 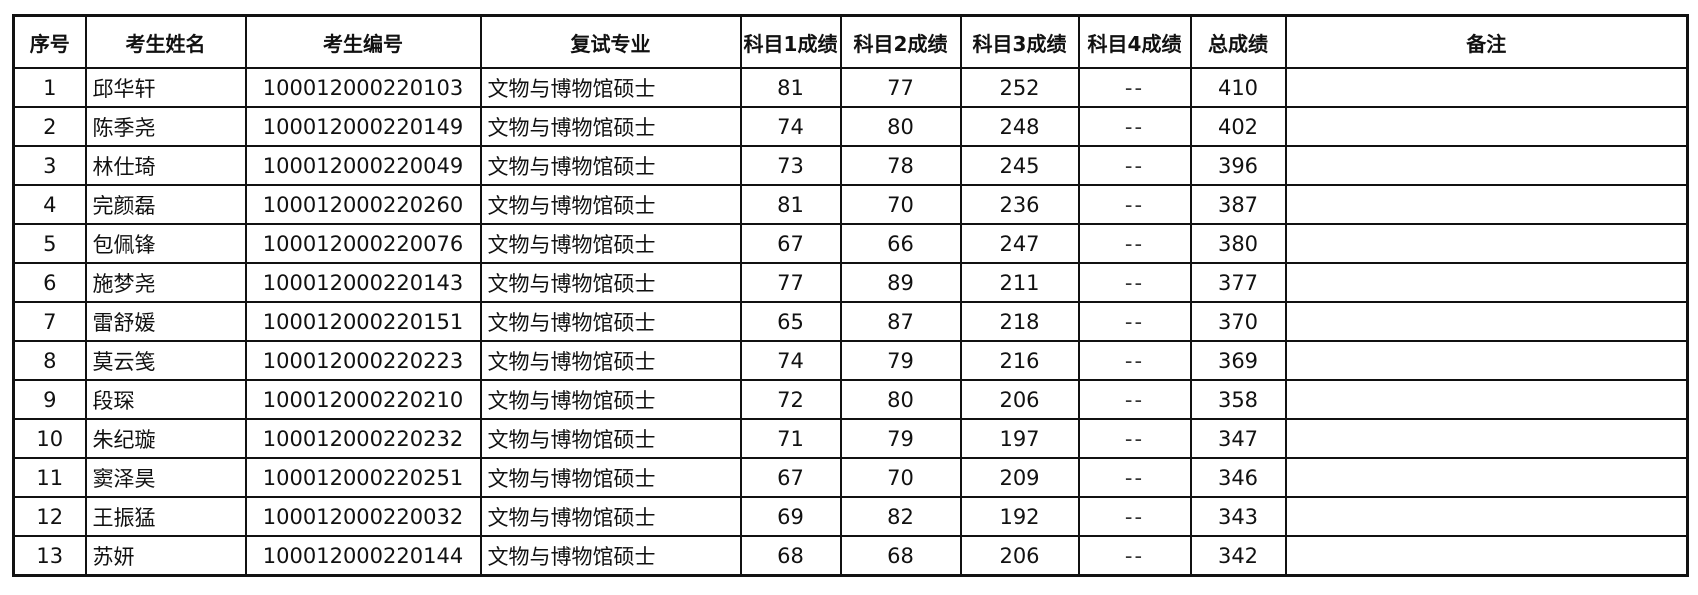 What do you see at coordinates (1019, 87) in the screenshot?
I see `col-subject3-cell: 252` at bounding box center [1019, 87].